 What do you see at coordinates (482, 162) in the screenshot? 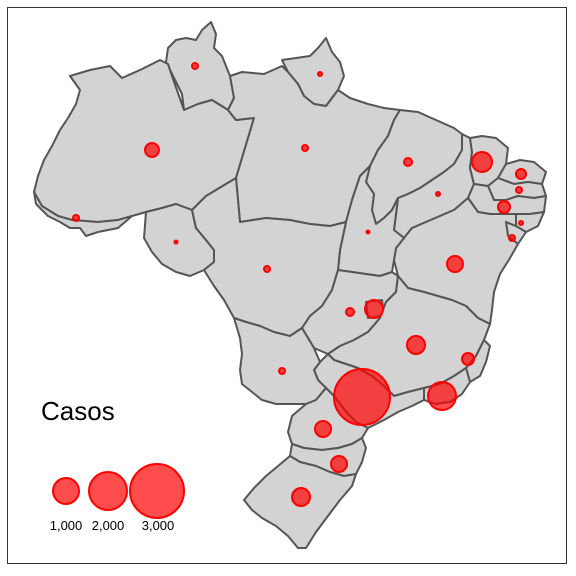
I see `bubble-ceara` at bounding box center [482, 162].